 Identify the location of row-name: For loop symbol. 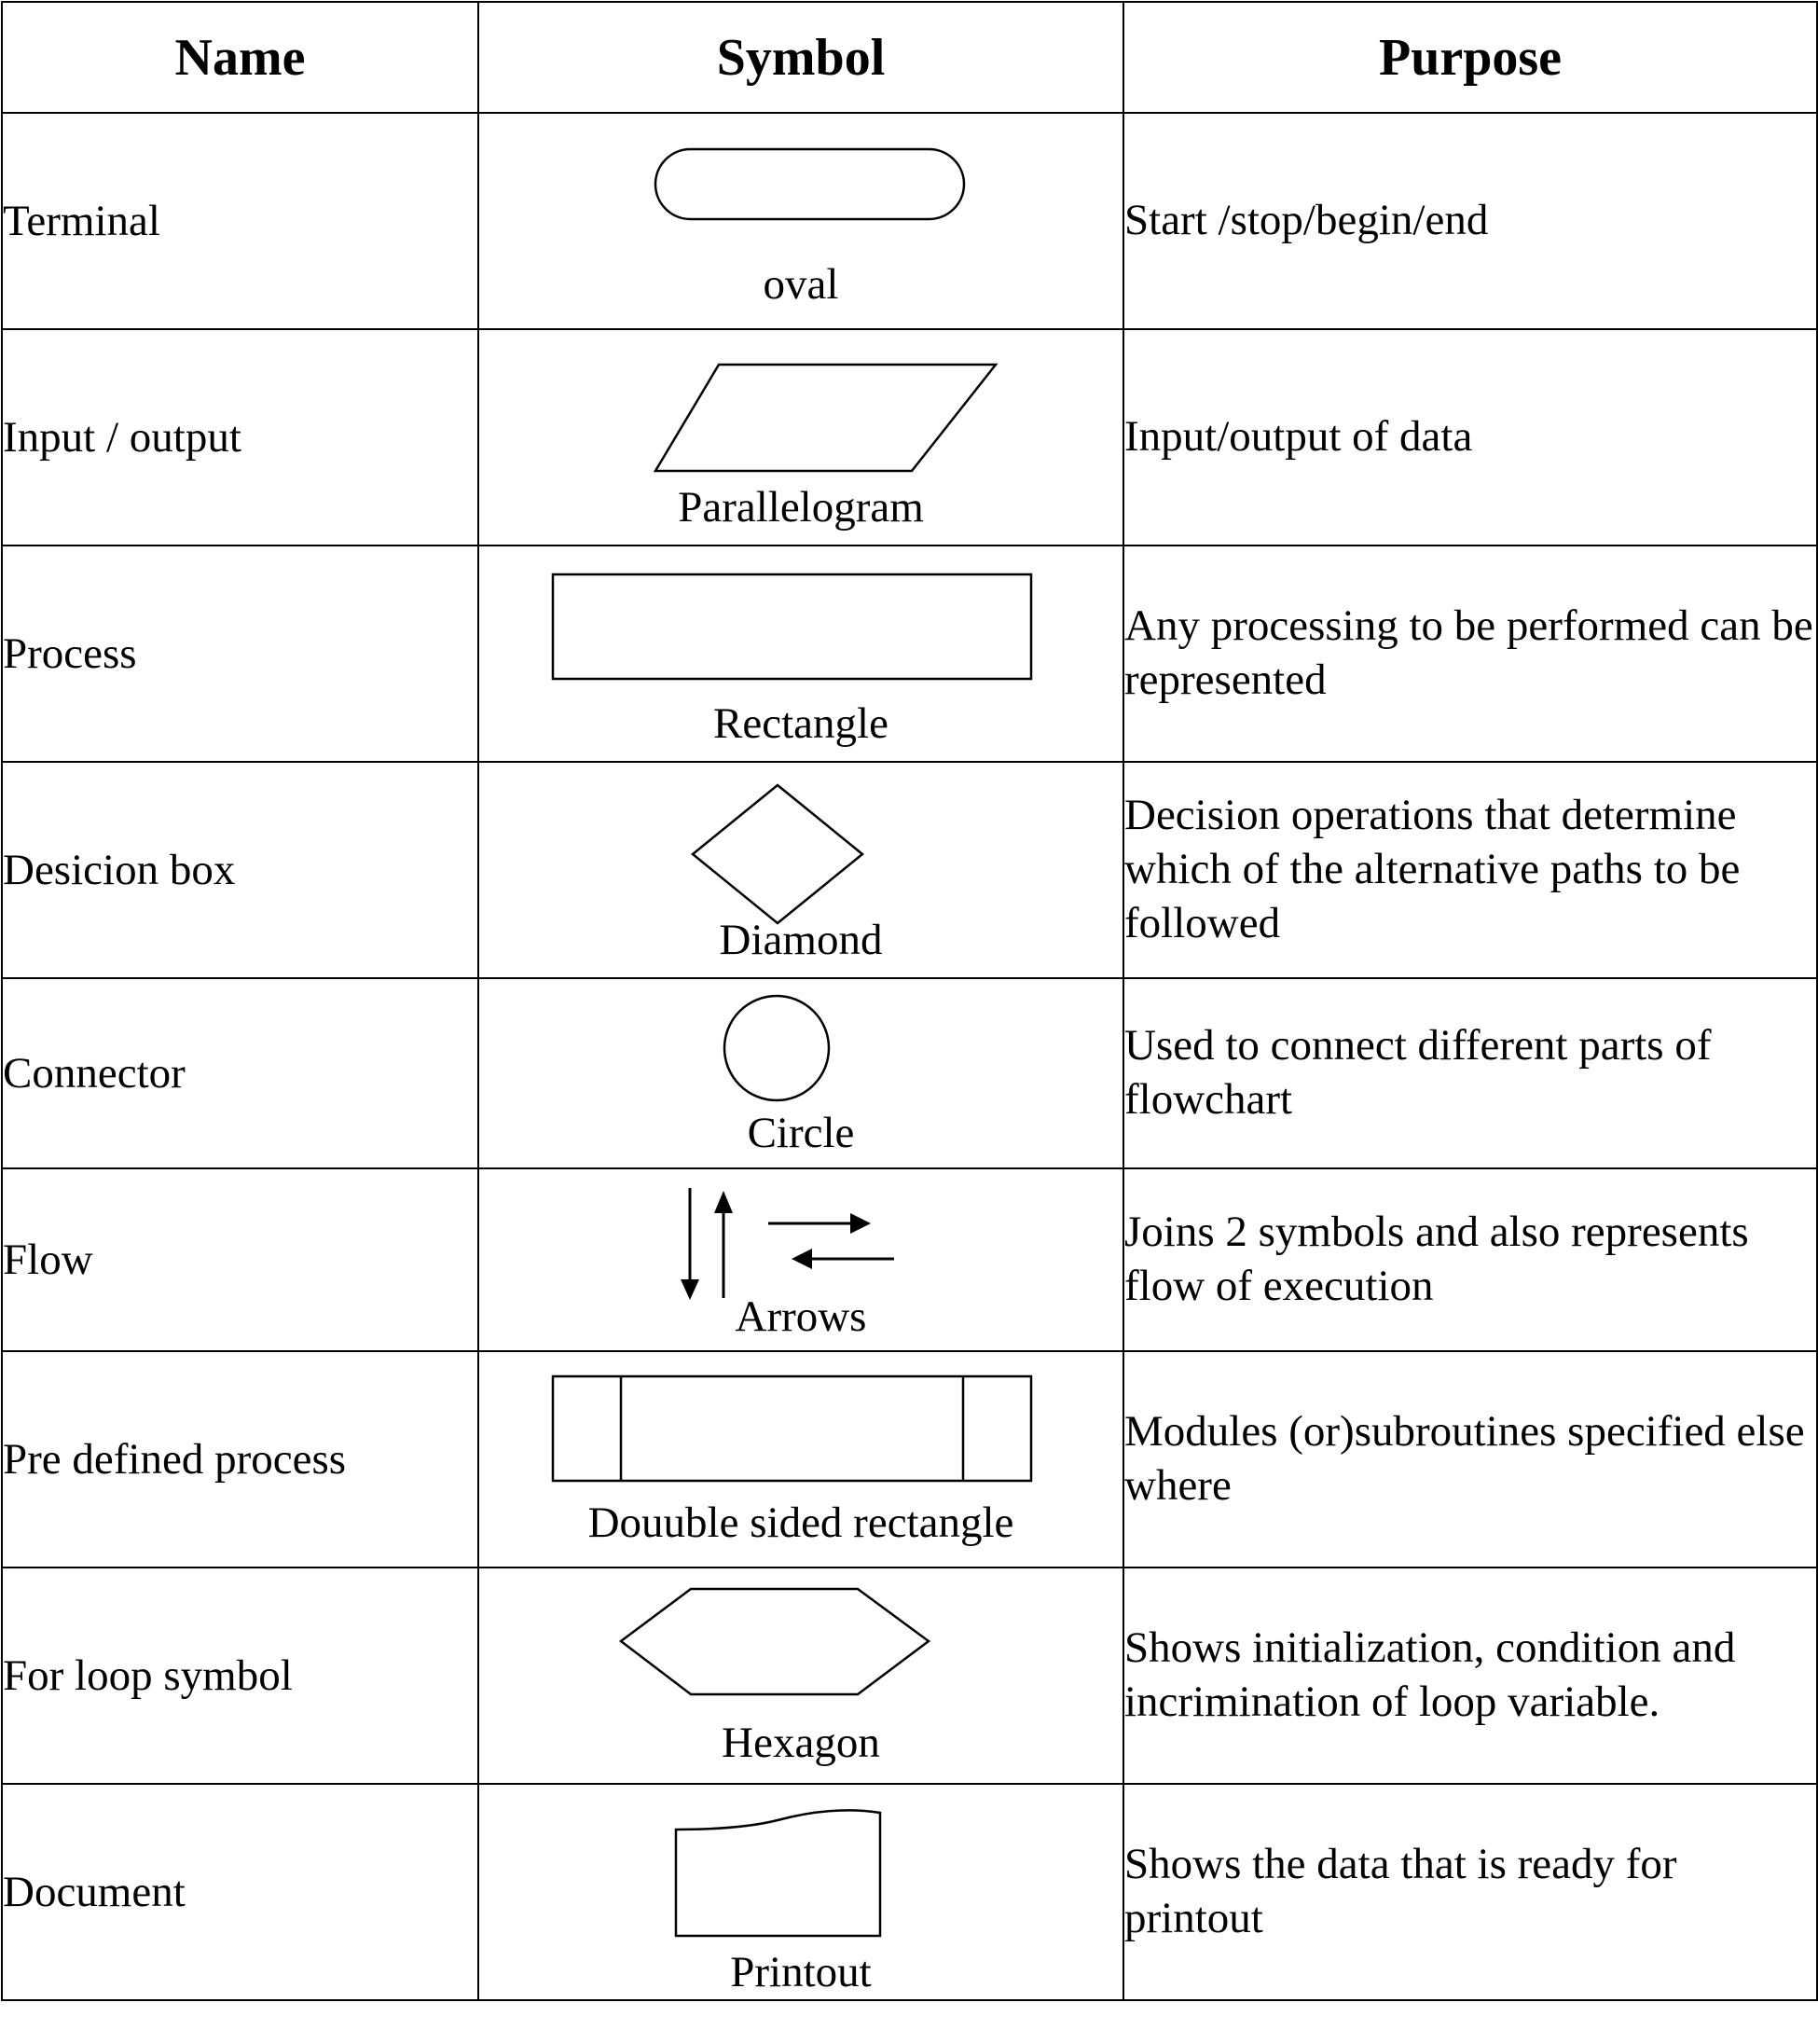
(240, 1676).